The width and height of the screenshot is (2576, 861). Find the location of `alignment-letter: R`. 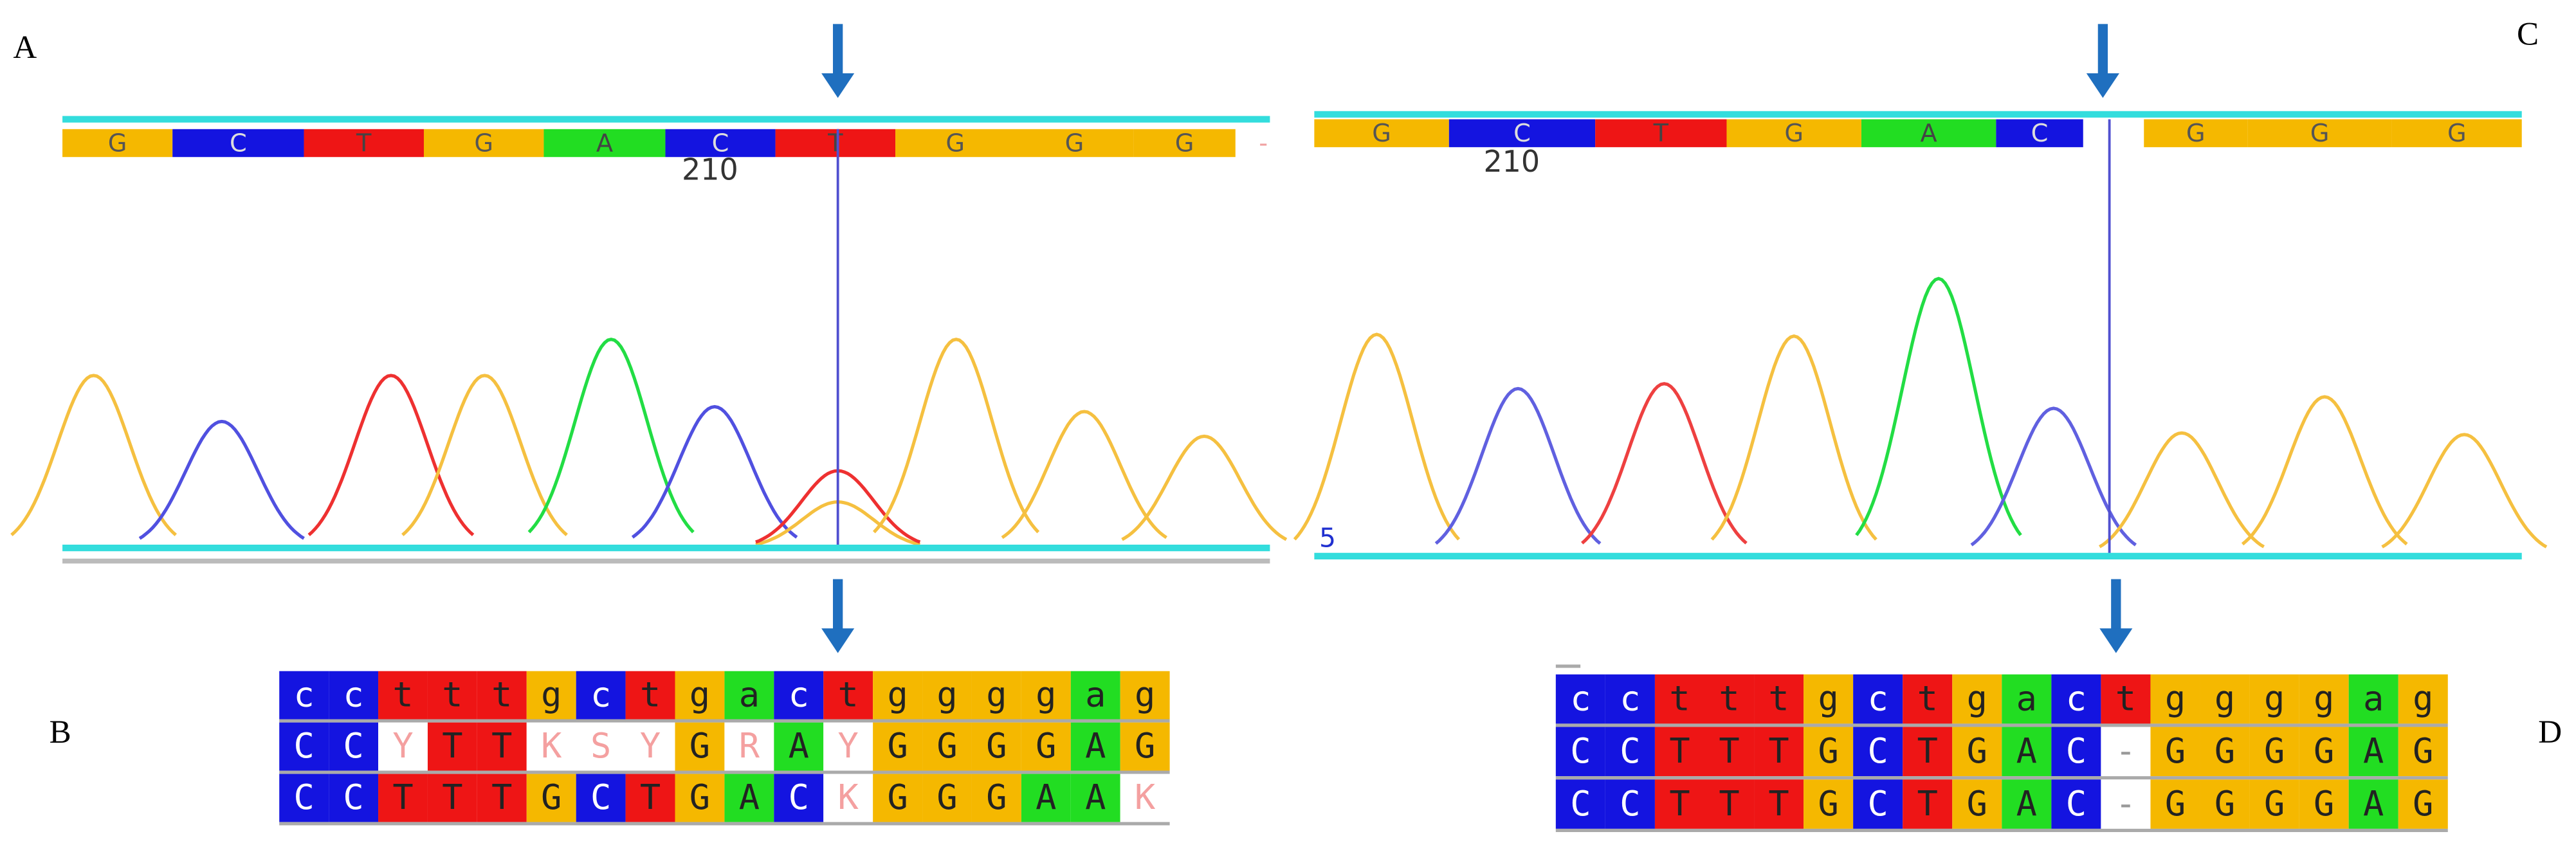

alignment-letter: R is located at coordinates (749, 746).